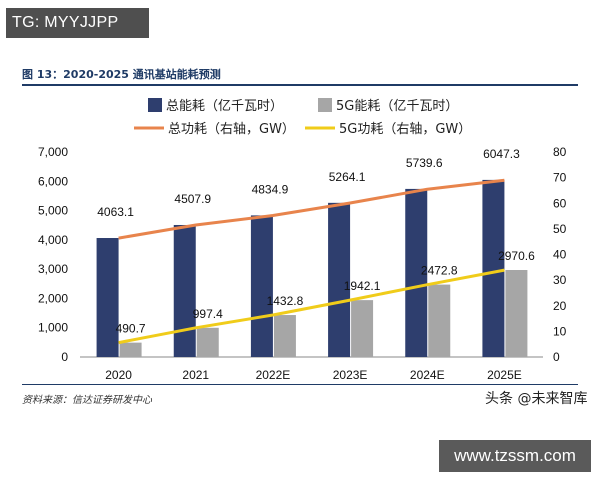 The height and width of the screenshot is (480, 600). What do you see at coordinates (560, 229) in the screenshot?
I see `y-right-tick-label: 50` at bounding box center [560, 229].